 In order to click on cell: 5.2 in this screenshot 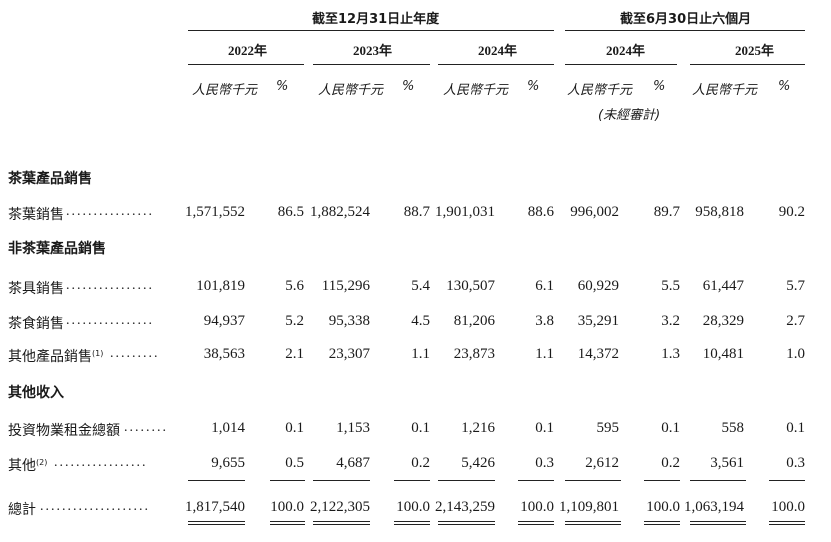, I will do `click(294, 321)`.